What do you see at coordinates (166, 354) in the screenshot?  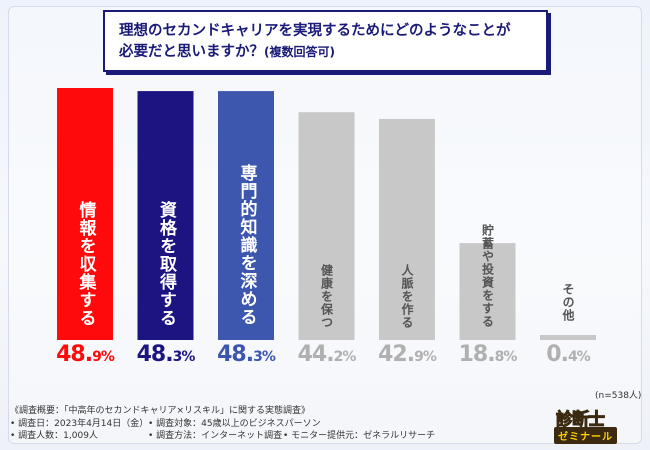 I see `value-label-2: 48.3%` at bounding box center [166, 354].